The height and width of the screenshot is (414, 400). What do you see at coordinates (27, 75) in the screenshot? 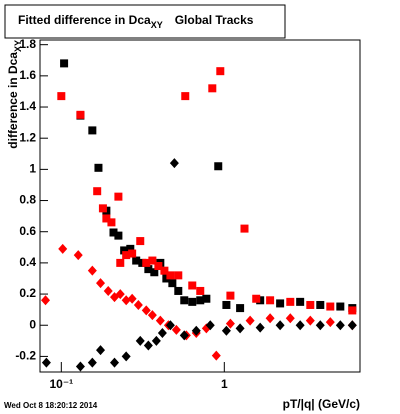
I see `y-tick-label: 1.6` at bounding box center [27, 75].